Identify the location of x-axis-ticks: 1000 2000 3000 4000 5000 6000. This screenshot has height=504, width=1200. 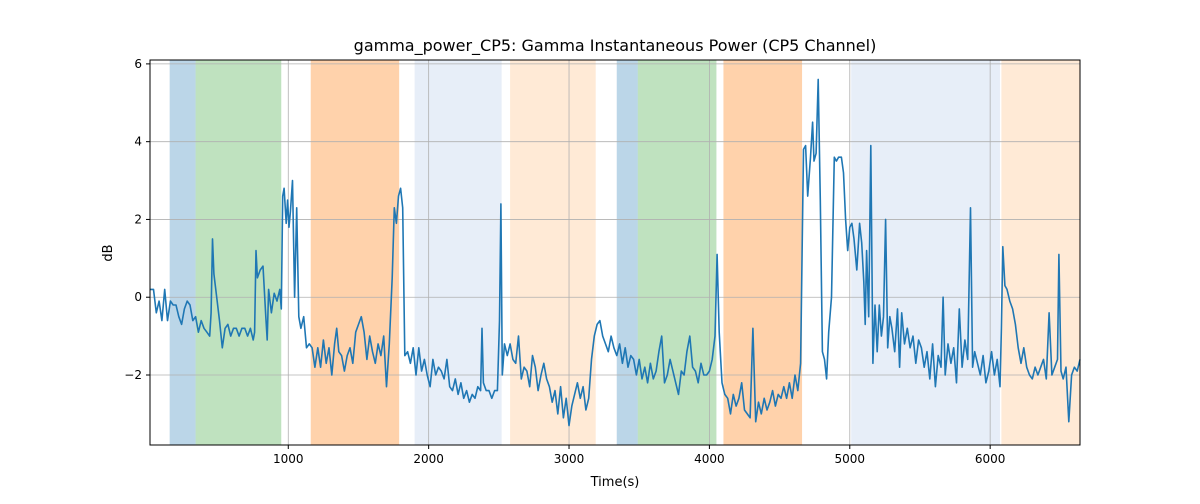
(639, 455).